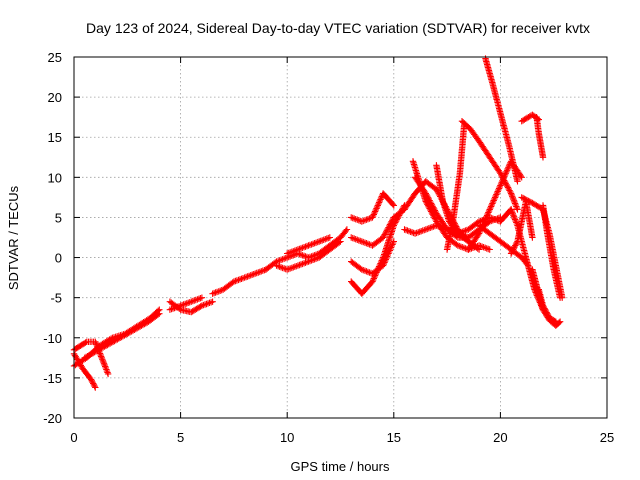 This screenshot has width=640, height=480. I want to click on x-tick-label: 15, so click(394, 437).